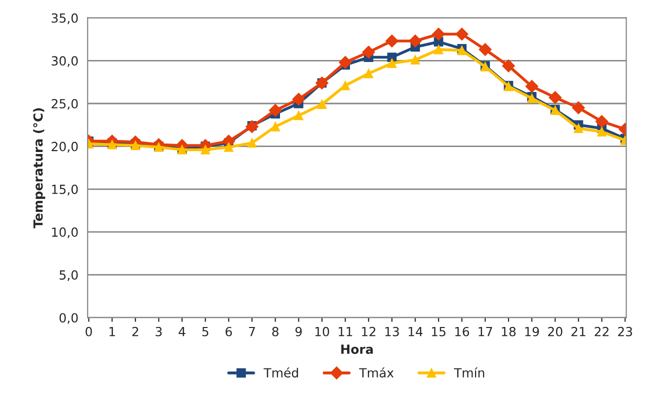 This screenshot has height=397, width=649. Describe the element at coordinates (601, 331) in the screenshot. I see `x-tick-label: 22` at that location.